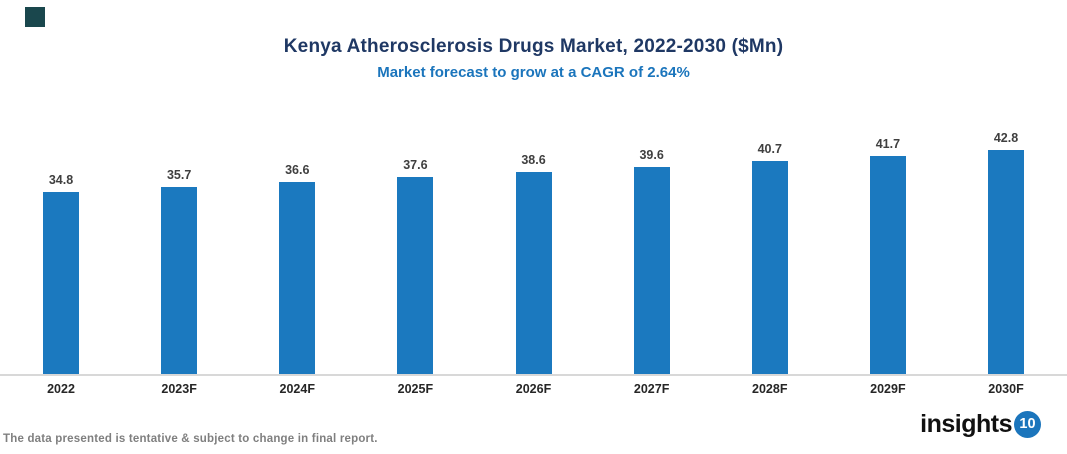  Describe the element at coordinates (179, 175) in the screenshot. I see `bar-value-label: 35.7` at that location.